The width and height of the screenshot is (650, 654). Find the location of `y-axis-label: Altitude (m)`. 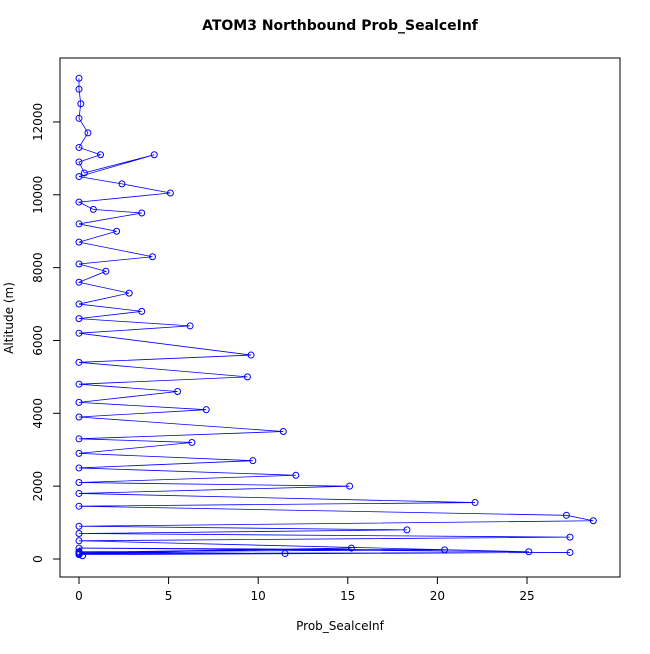

y-axis-label: Altitude (m) is located at coordinates (9, 318).